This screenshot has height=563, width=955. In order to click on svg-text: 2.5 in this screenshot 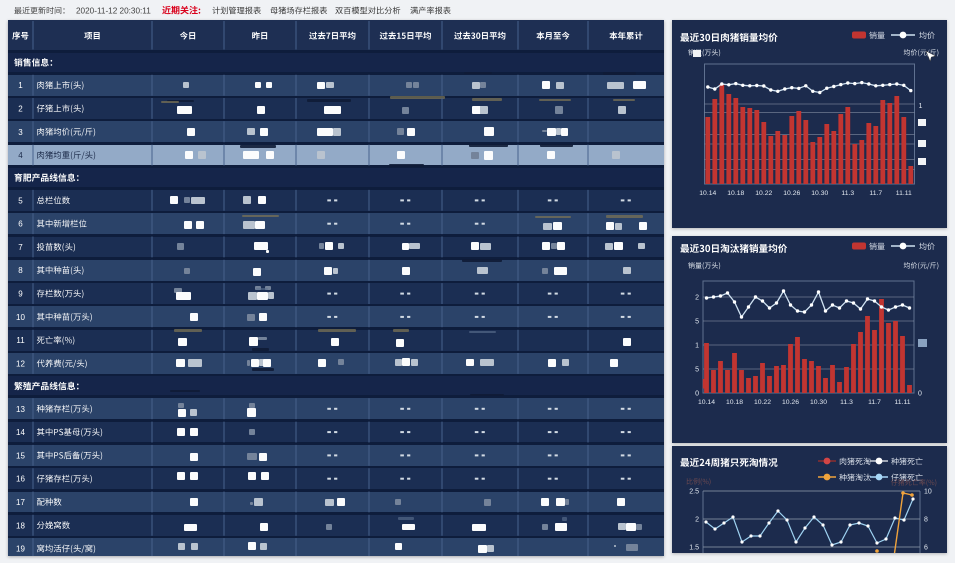, I will do `click(694, 492)`.